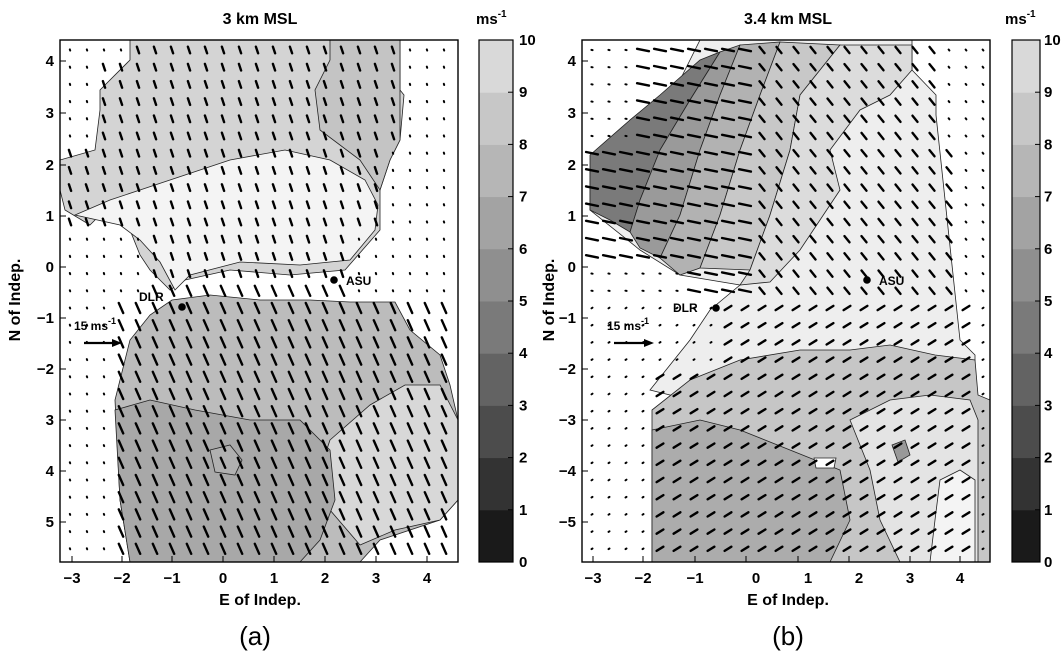  What do you see at coordinates (255, 636) in the screenshot?
I see `panel-a-caption: (a)` at bounding box center [255, 636].